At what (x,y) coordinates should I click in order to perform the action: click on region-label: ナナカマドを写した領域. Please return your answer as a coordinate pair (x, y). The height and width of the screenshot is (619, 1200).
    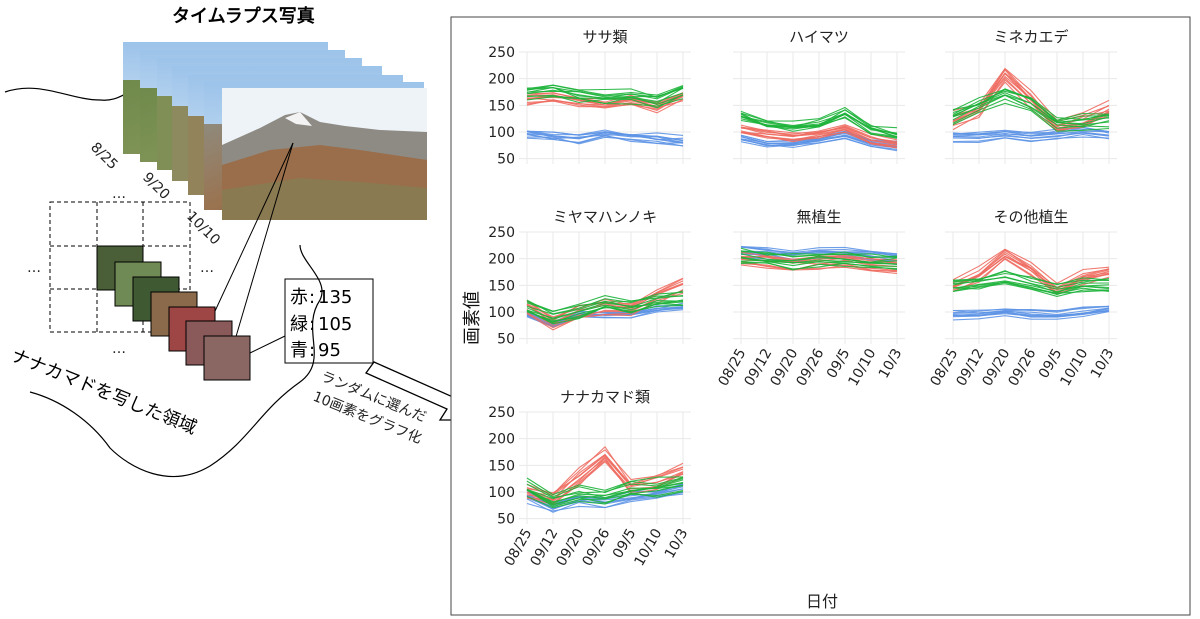
    Looking at the image, I should click on (103, 392).